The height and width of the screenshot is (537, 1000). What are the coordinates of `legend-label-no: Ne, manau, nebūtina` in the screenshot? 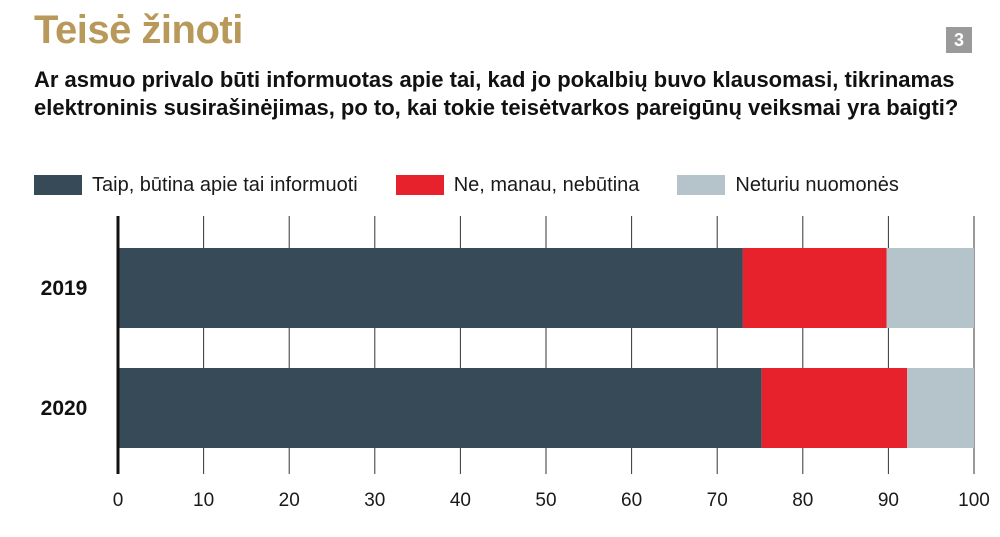 It's located at (546, 184).